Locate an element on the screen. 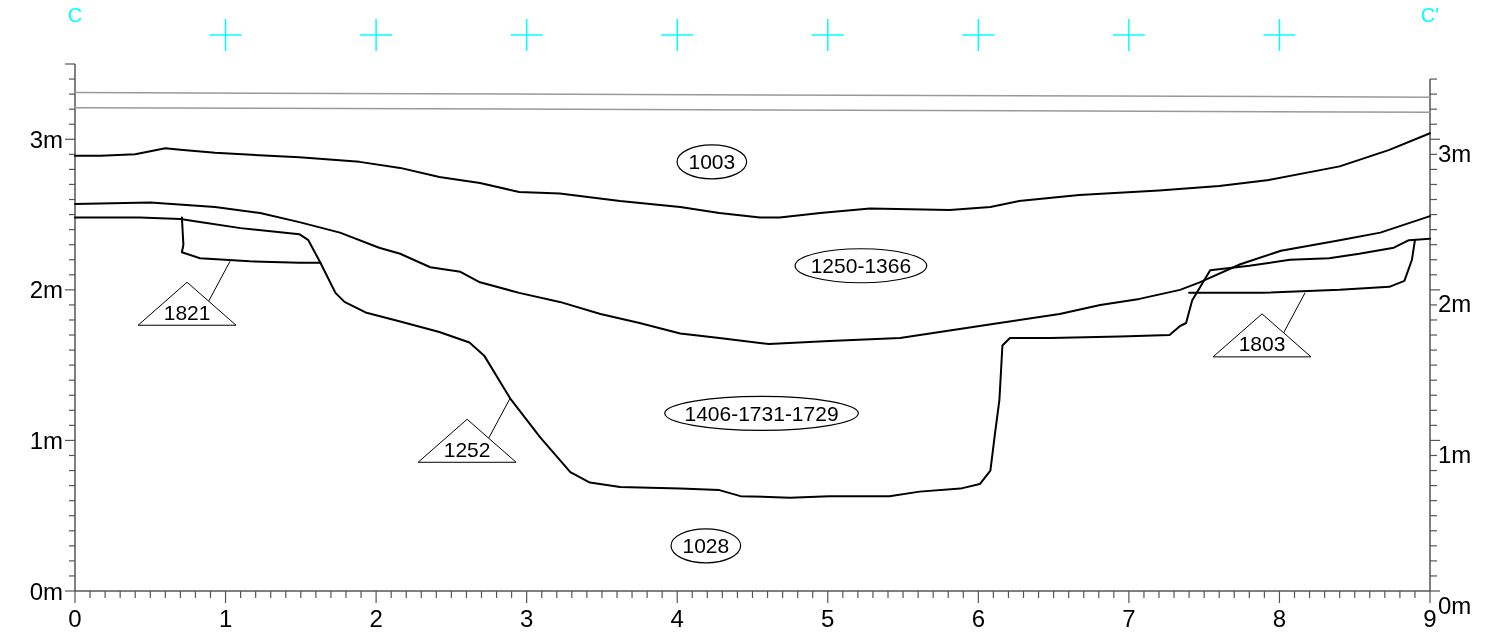  y-tick-label: 0m is located at coordinates (46, 591).